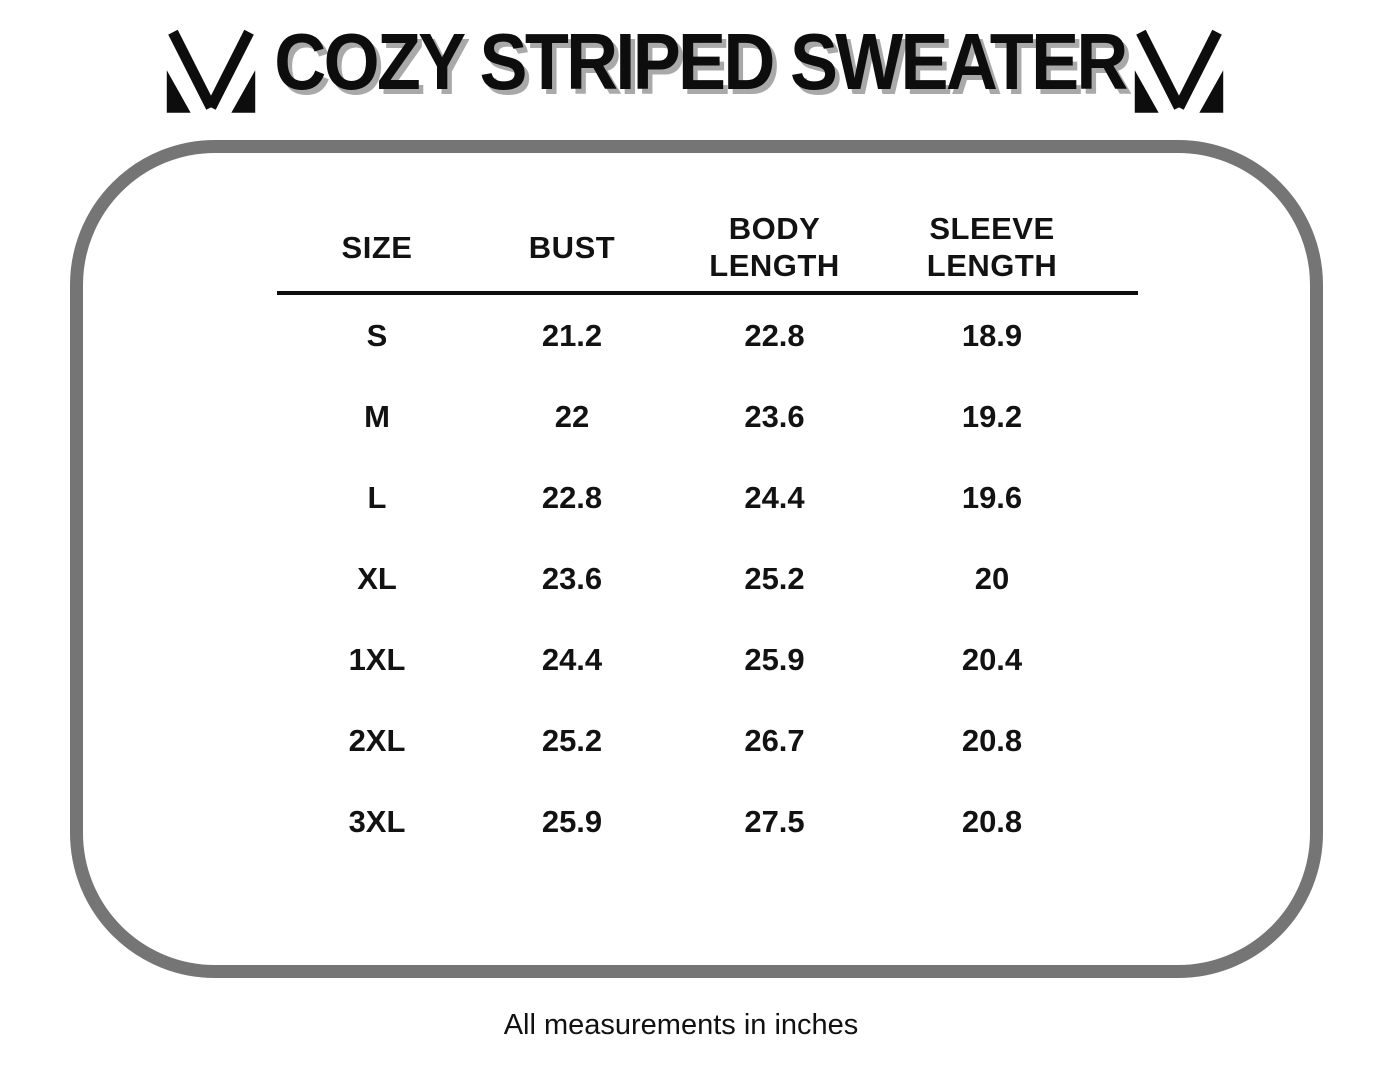  I want to click on sleeve-length-value: 20, so click(992, 578).